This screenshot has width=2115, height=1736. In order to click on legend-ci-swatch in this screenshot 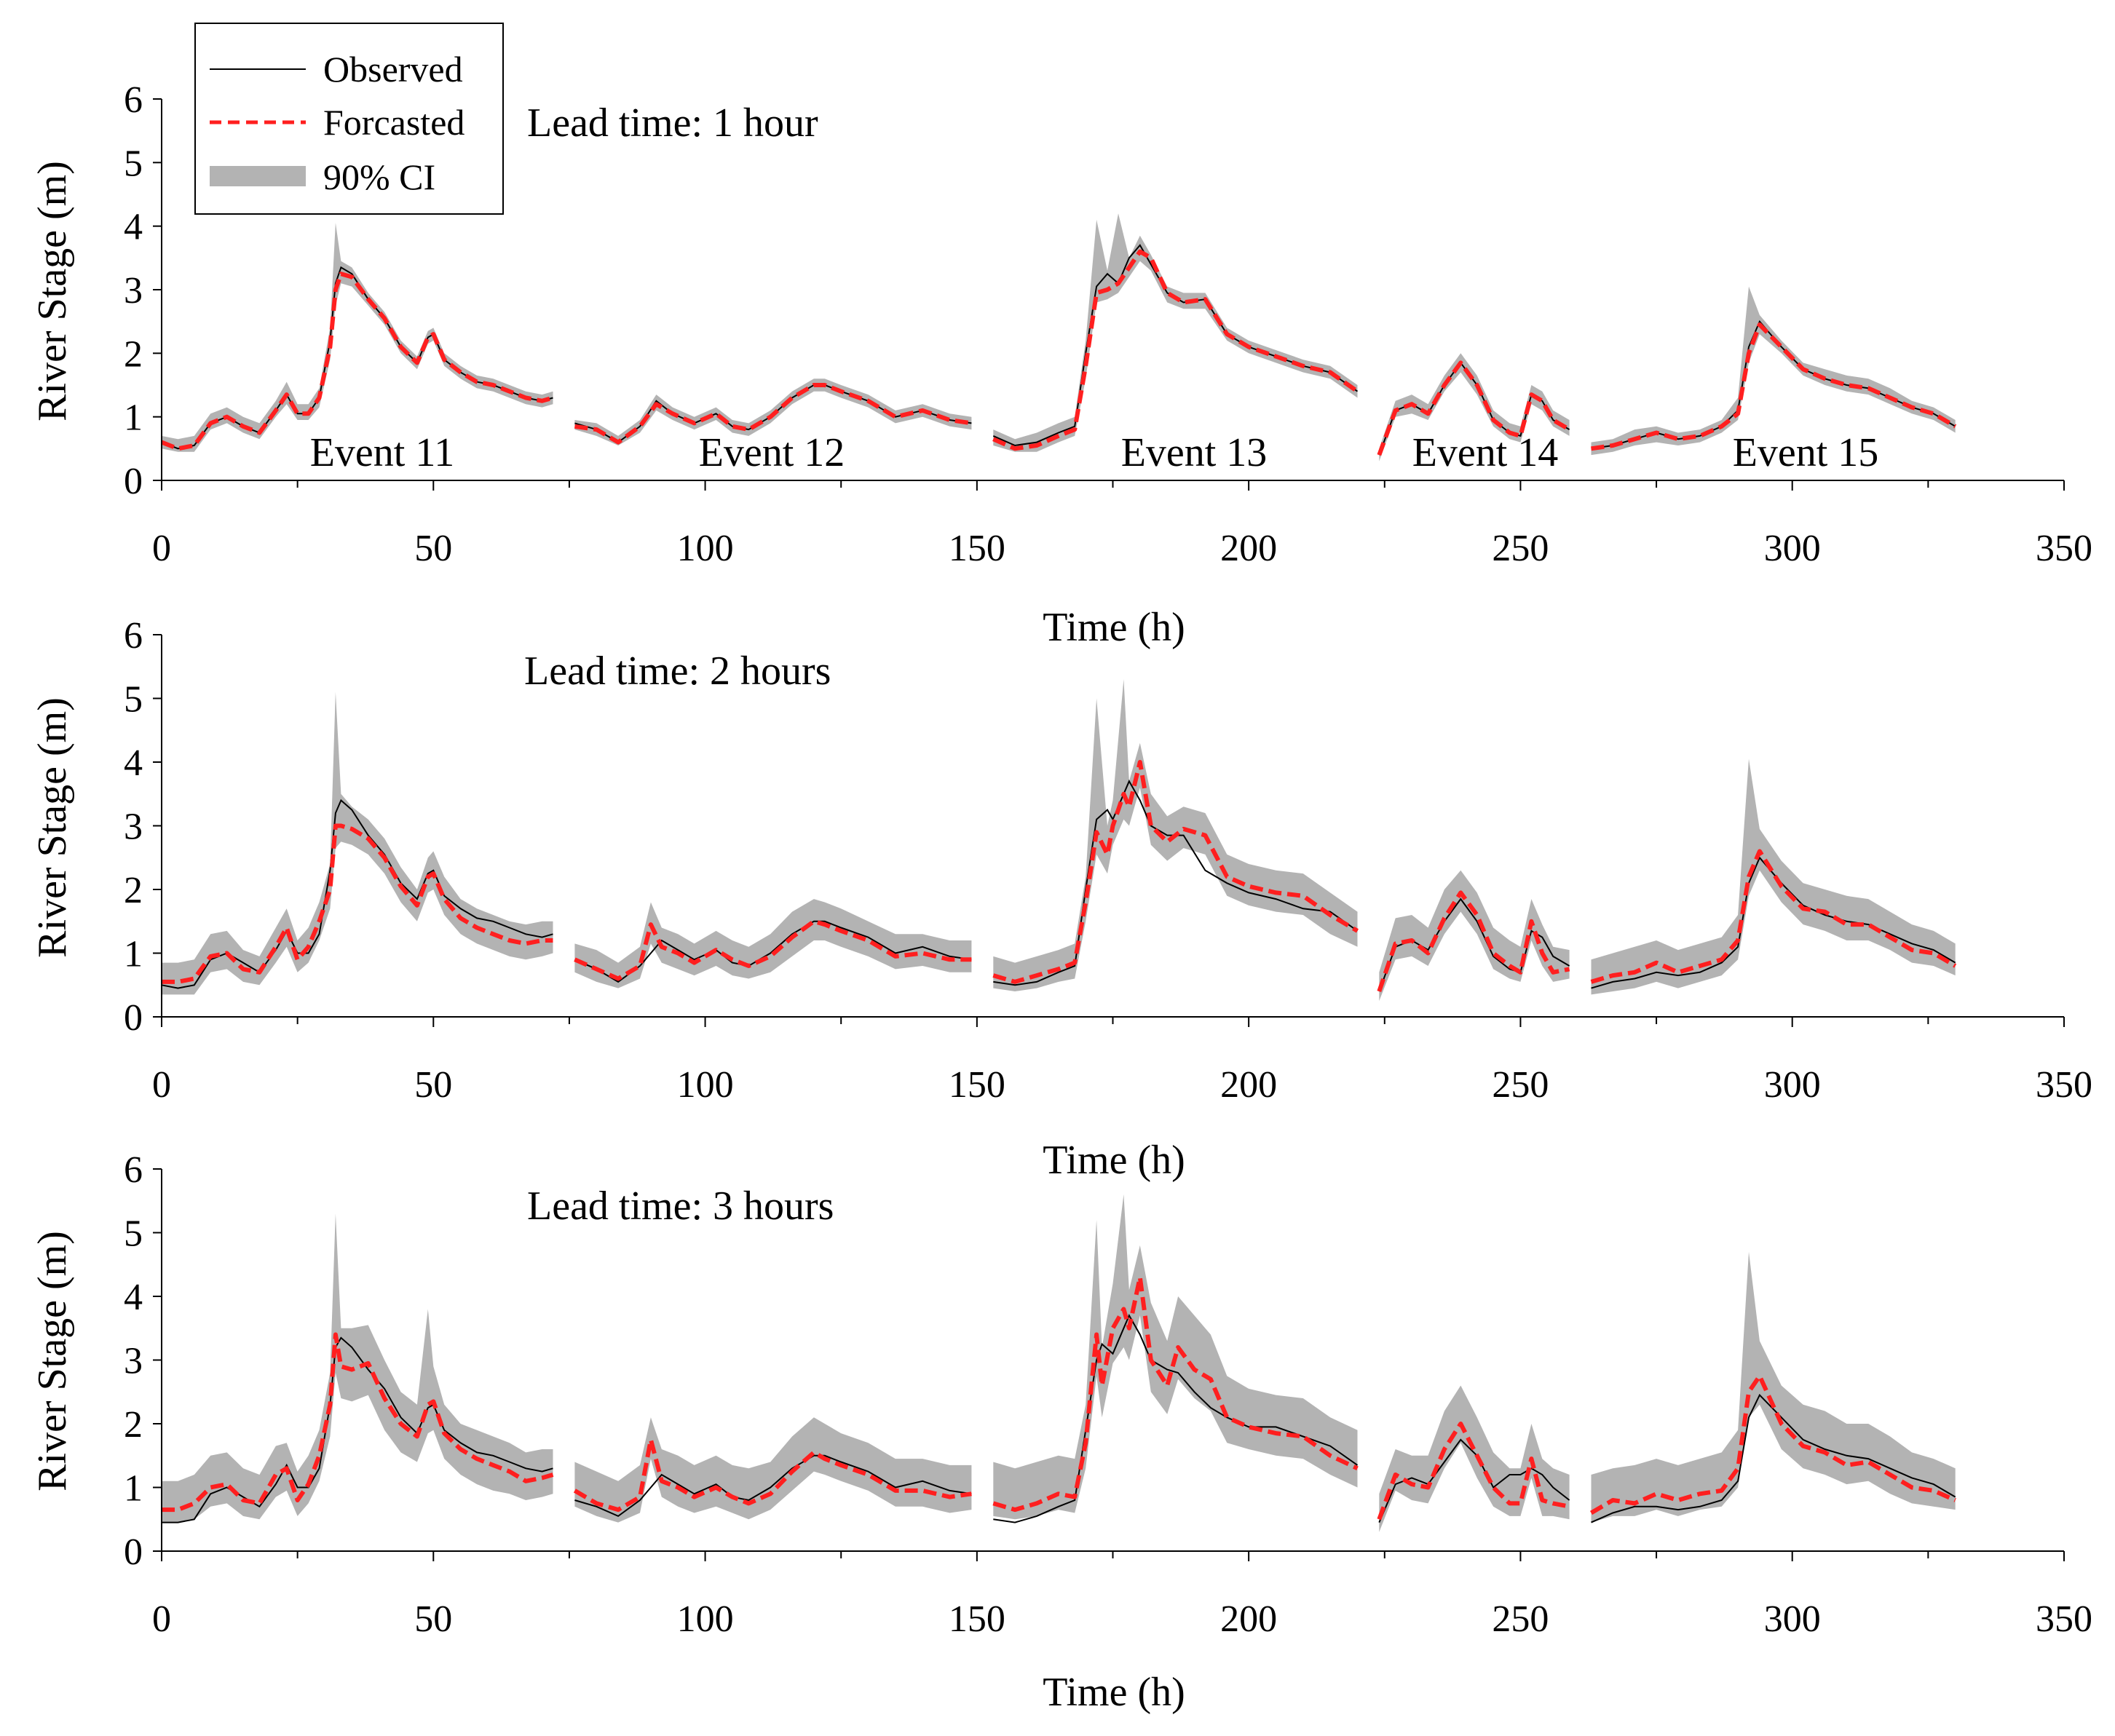, I will do `click(258, 176)`.